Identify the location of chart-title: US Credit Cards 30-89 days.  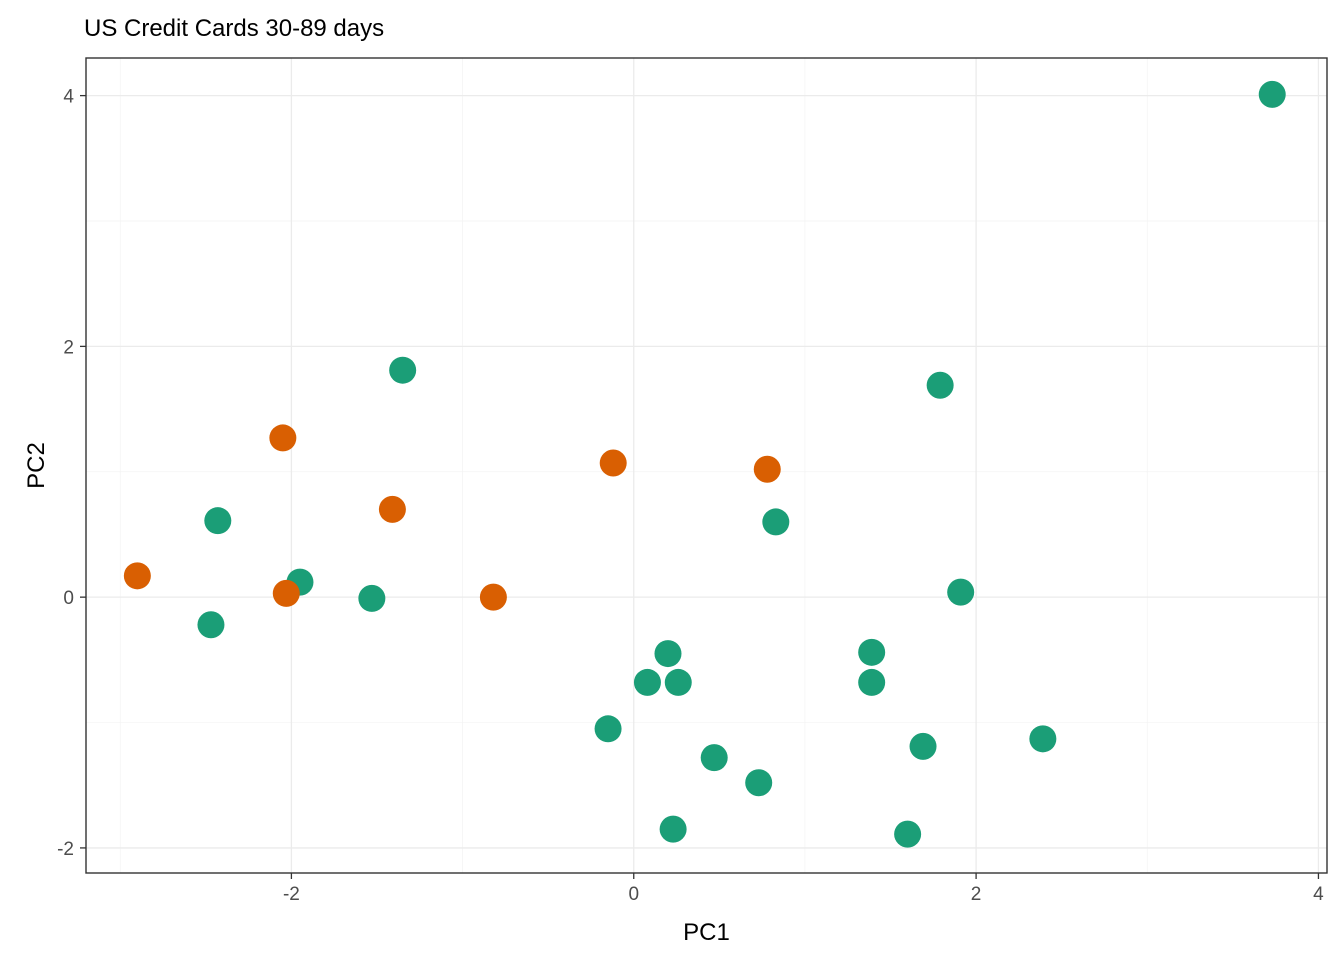
(234, 28).